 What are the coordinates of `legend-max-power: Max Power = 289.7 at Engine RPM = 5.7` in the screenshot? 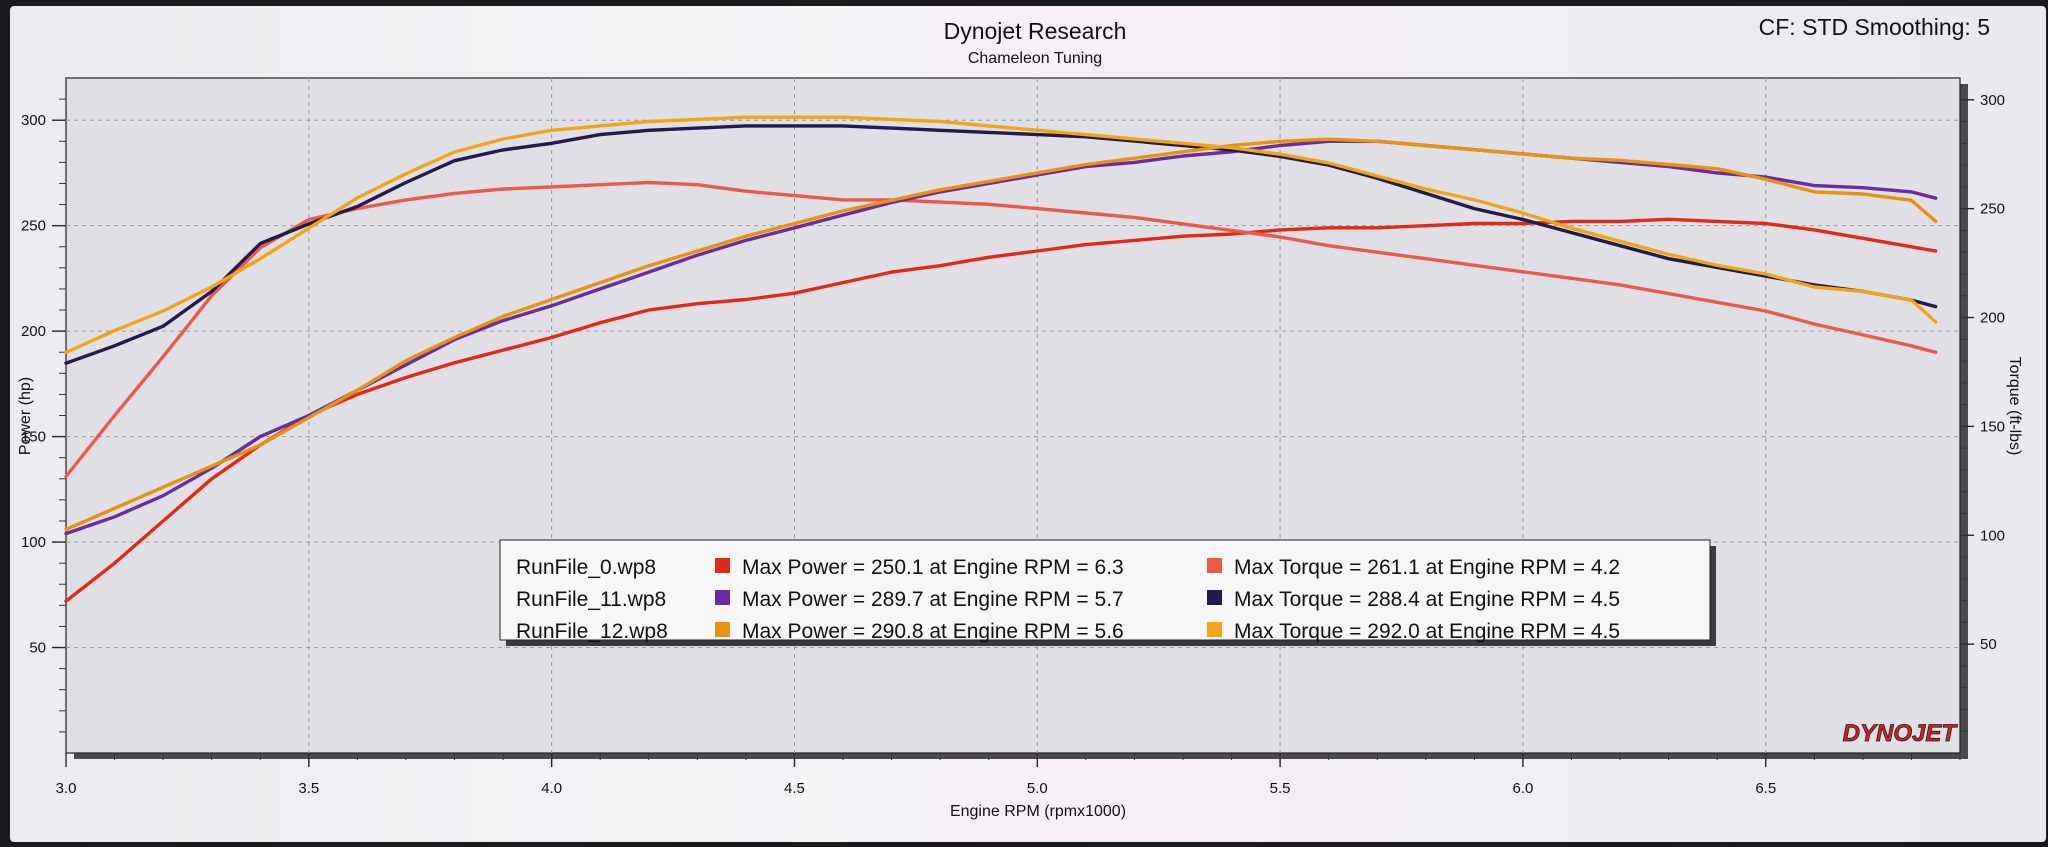 It's located at (933, 599).